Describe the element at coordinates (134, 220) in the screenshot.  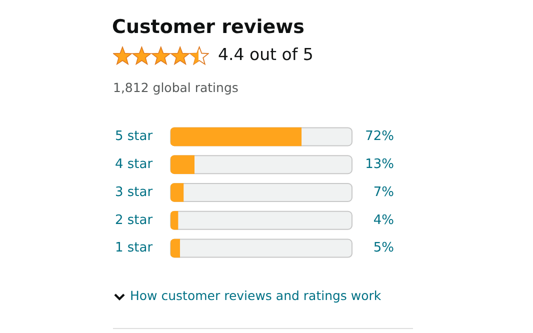
I see `y-tick-label: 2 star` at that location.